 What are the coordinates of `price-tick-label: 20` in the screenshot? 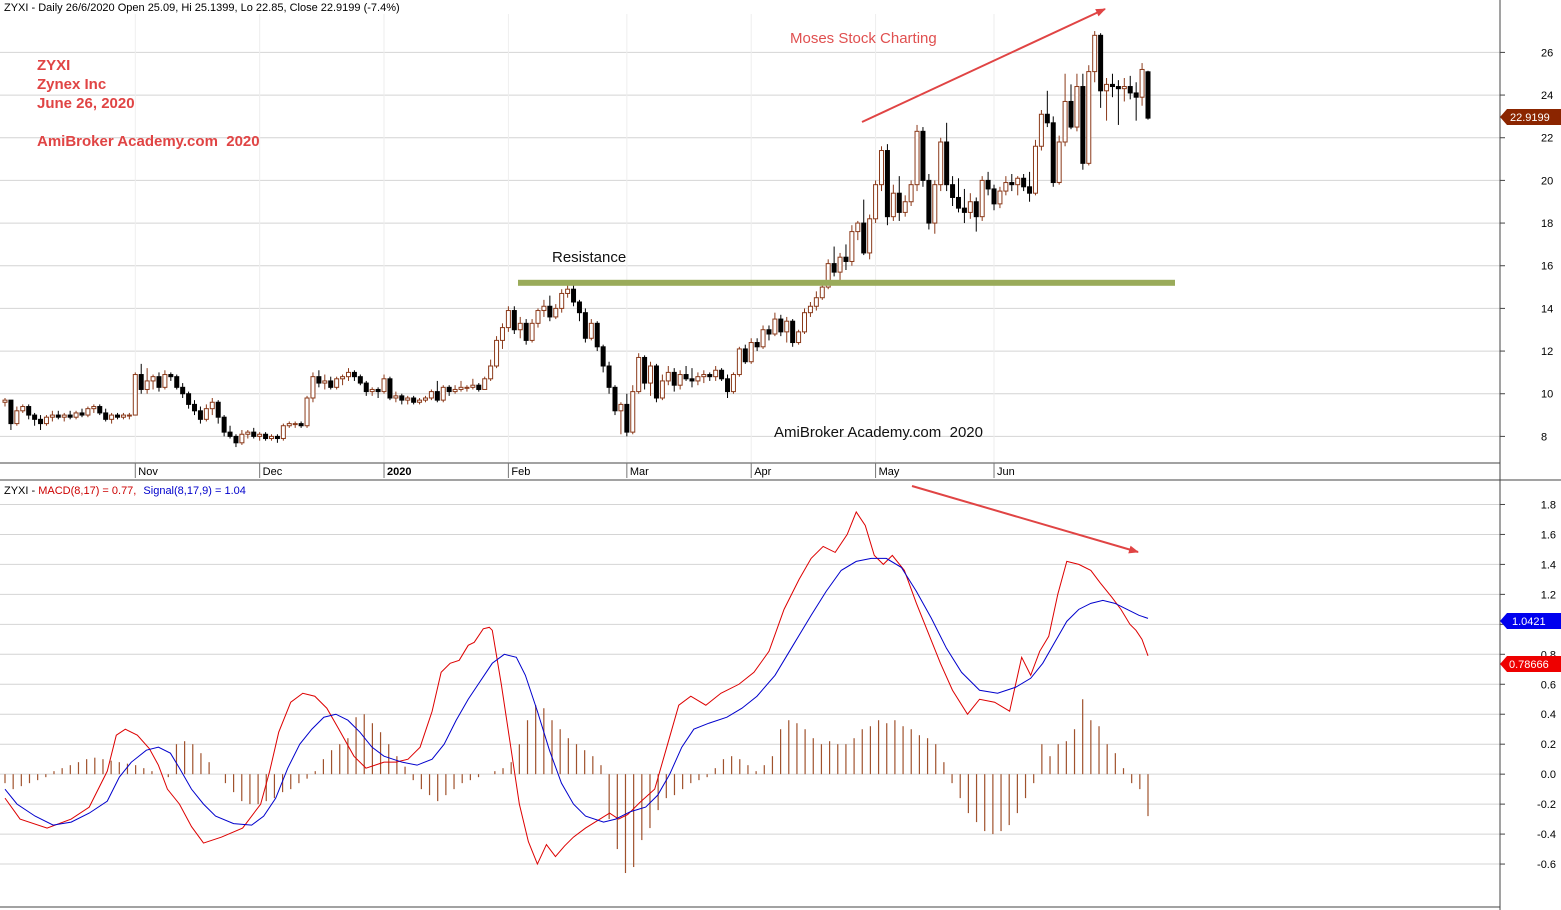 It's located at (1547, 181).